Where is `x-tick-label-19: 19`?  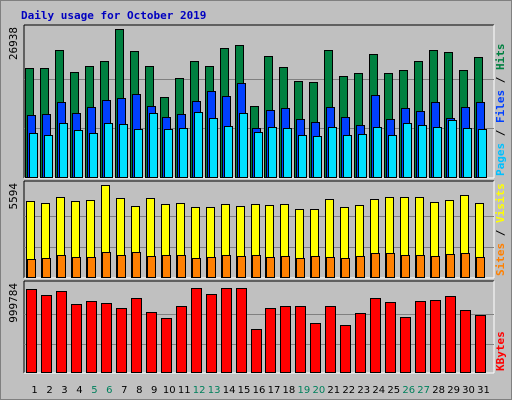
x-tick-label-19: 19 is located at coordinates (304, 390).